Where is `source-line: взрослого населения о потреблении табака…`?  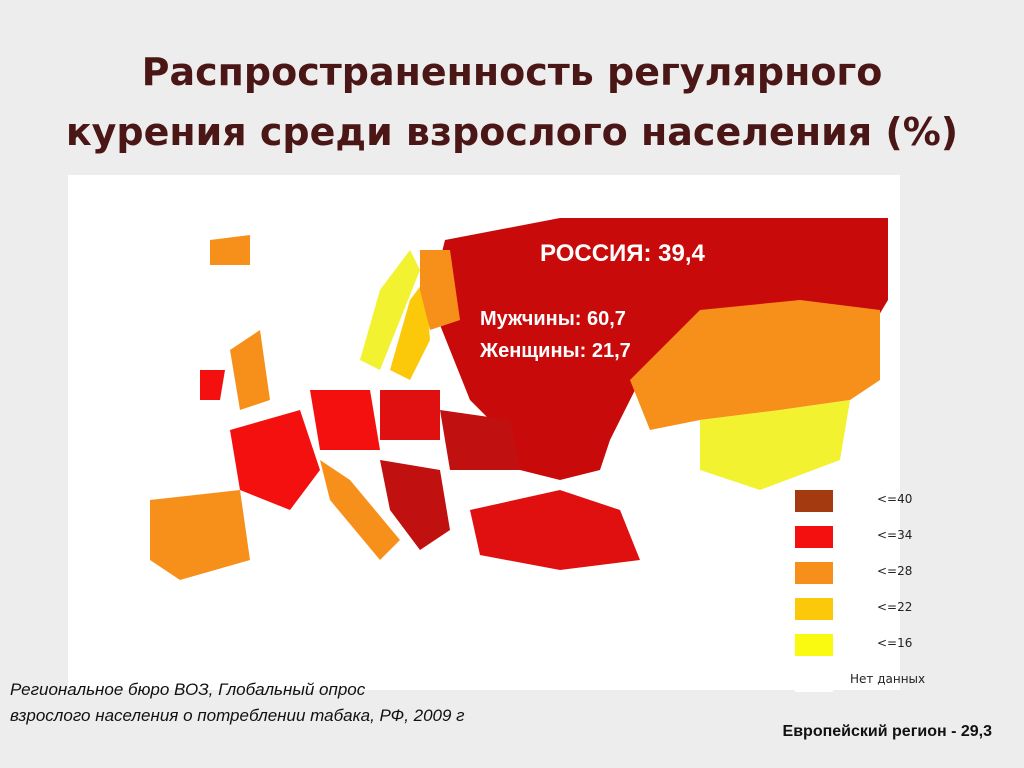 source-line: взрослого населения о потреблении табака… is located at coordinates (237, 715).